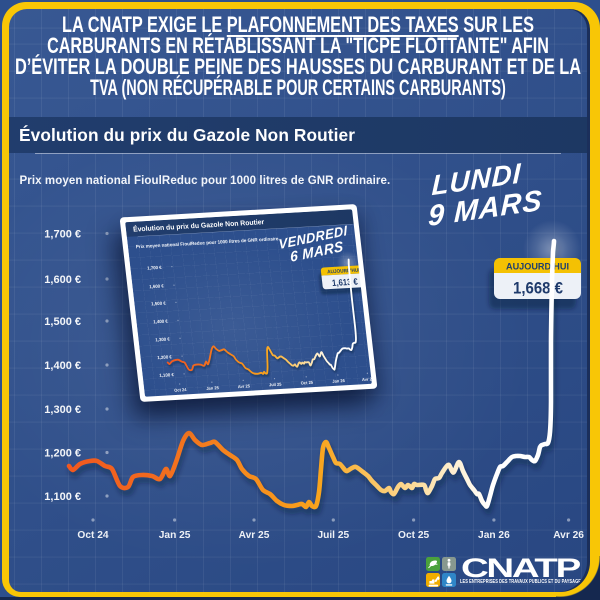 Image resolution: width=600 pixels, height=600 pixels. Describe the element at coordinates (538, 288) in the screenshot. I see `svg-text: 1,668 €` at that location.